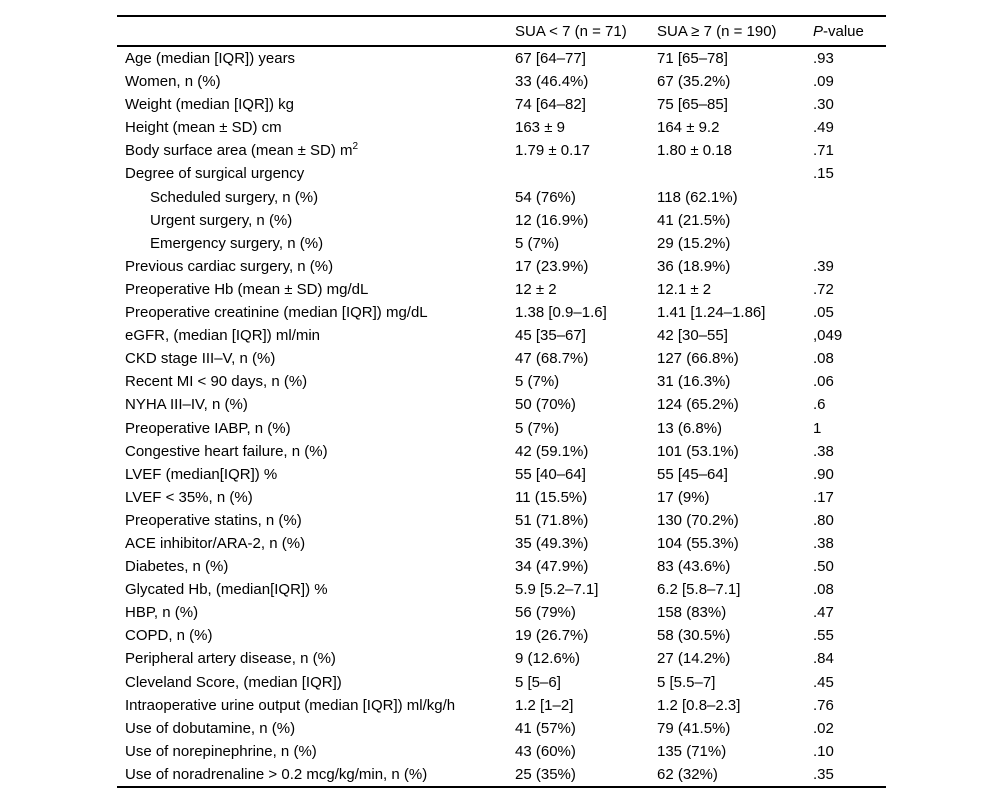 The width and height of the screenshot is (1000, 806). I want to click on row-label-text: Scheduled surgery, n (%), so click(234, 197).